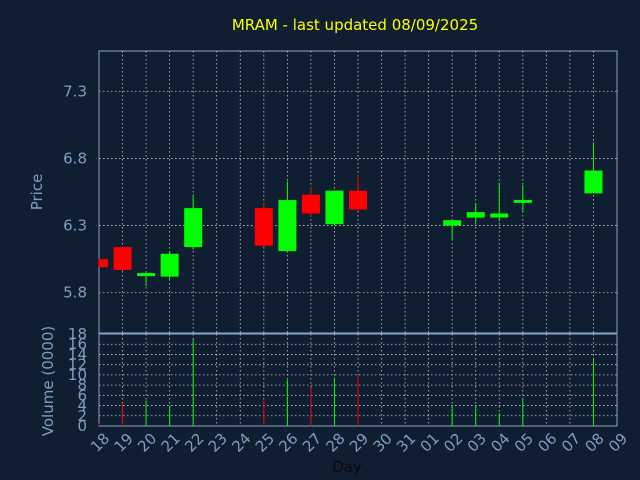 The width and height of the screenshot is (640, 480). I want to click on volume-tick-label: 6, so click(82, 395).